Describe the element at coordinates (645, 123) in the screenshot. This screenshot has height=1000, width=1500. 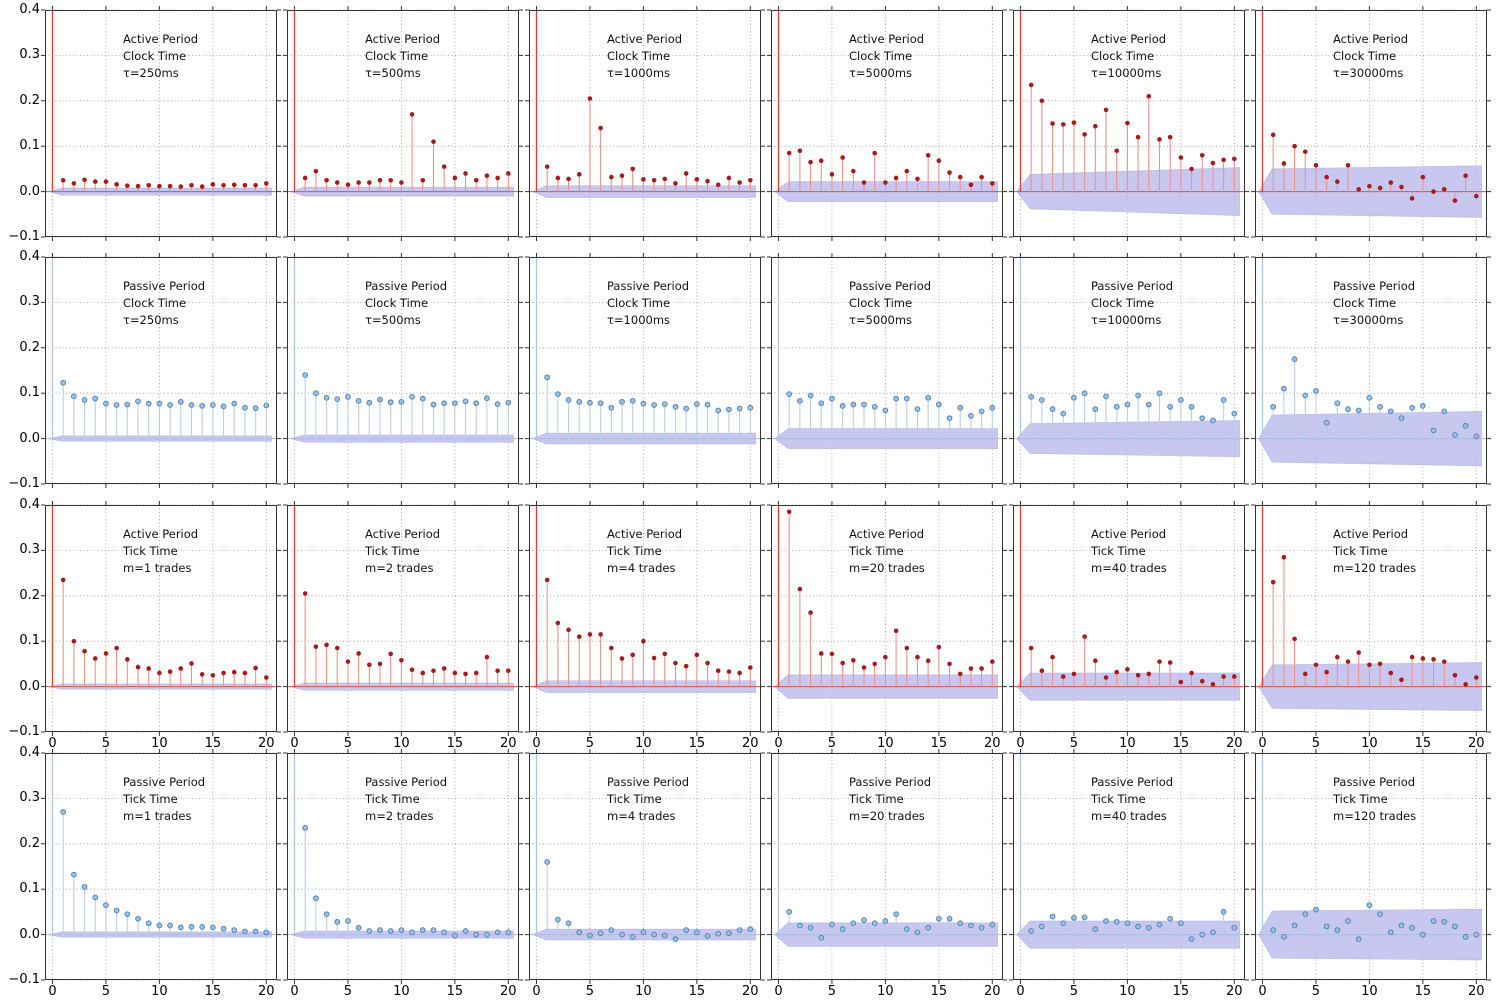
I see `subplot-active-period-clock-time-1000ms: Active Period Clock Time τ=1000ms` at that location.